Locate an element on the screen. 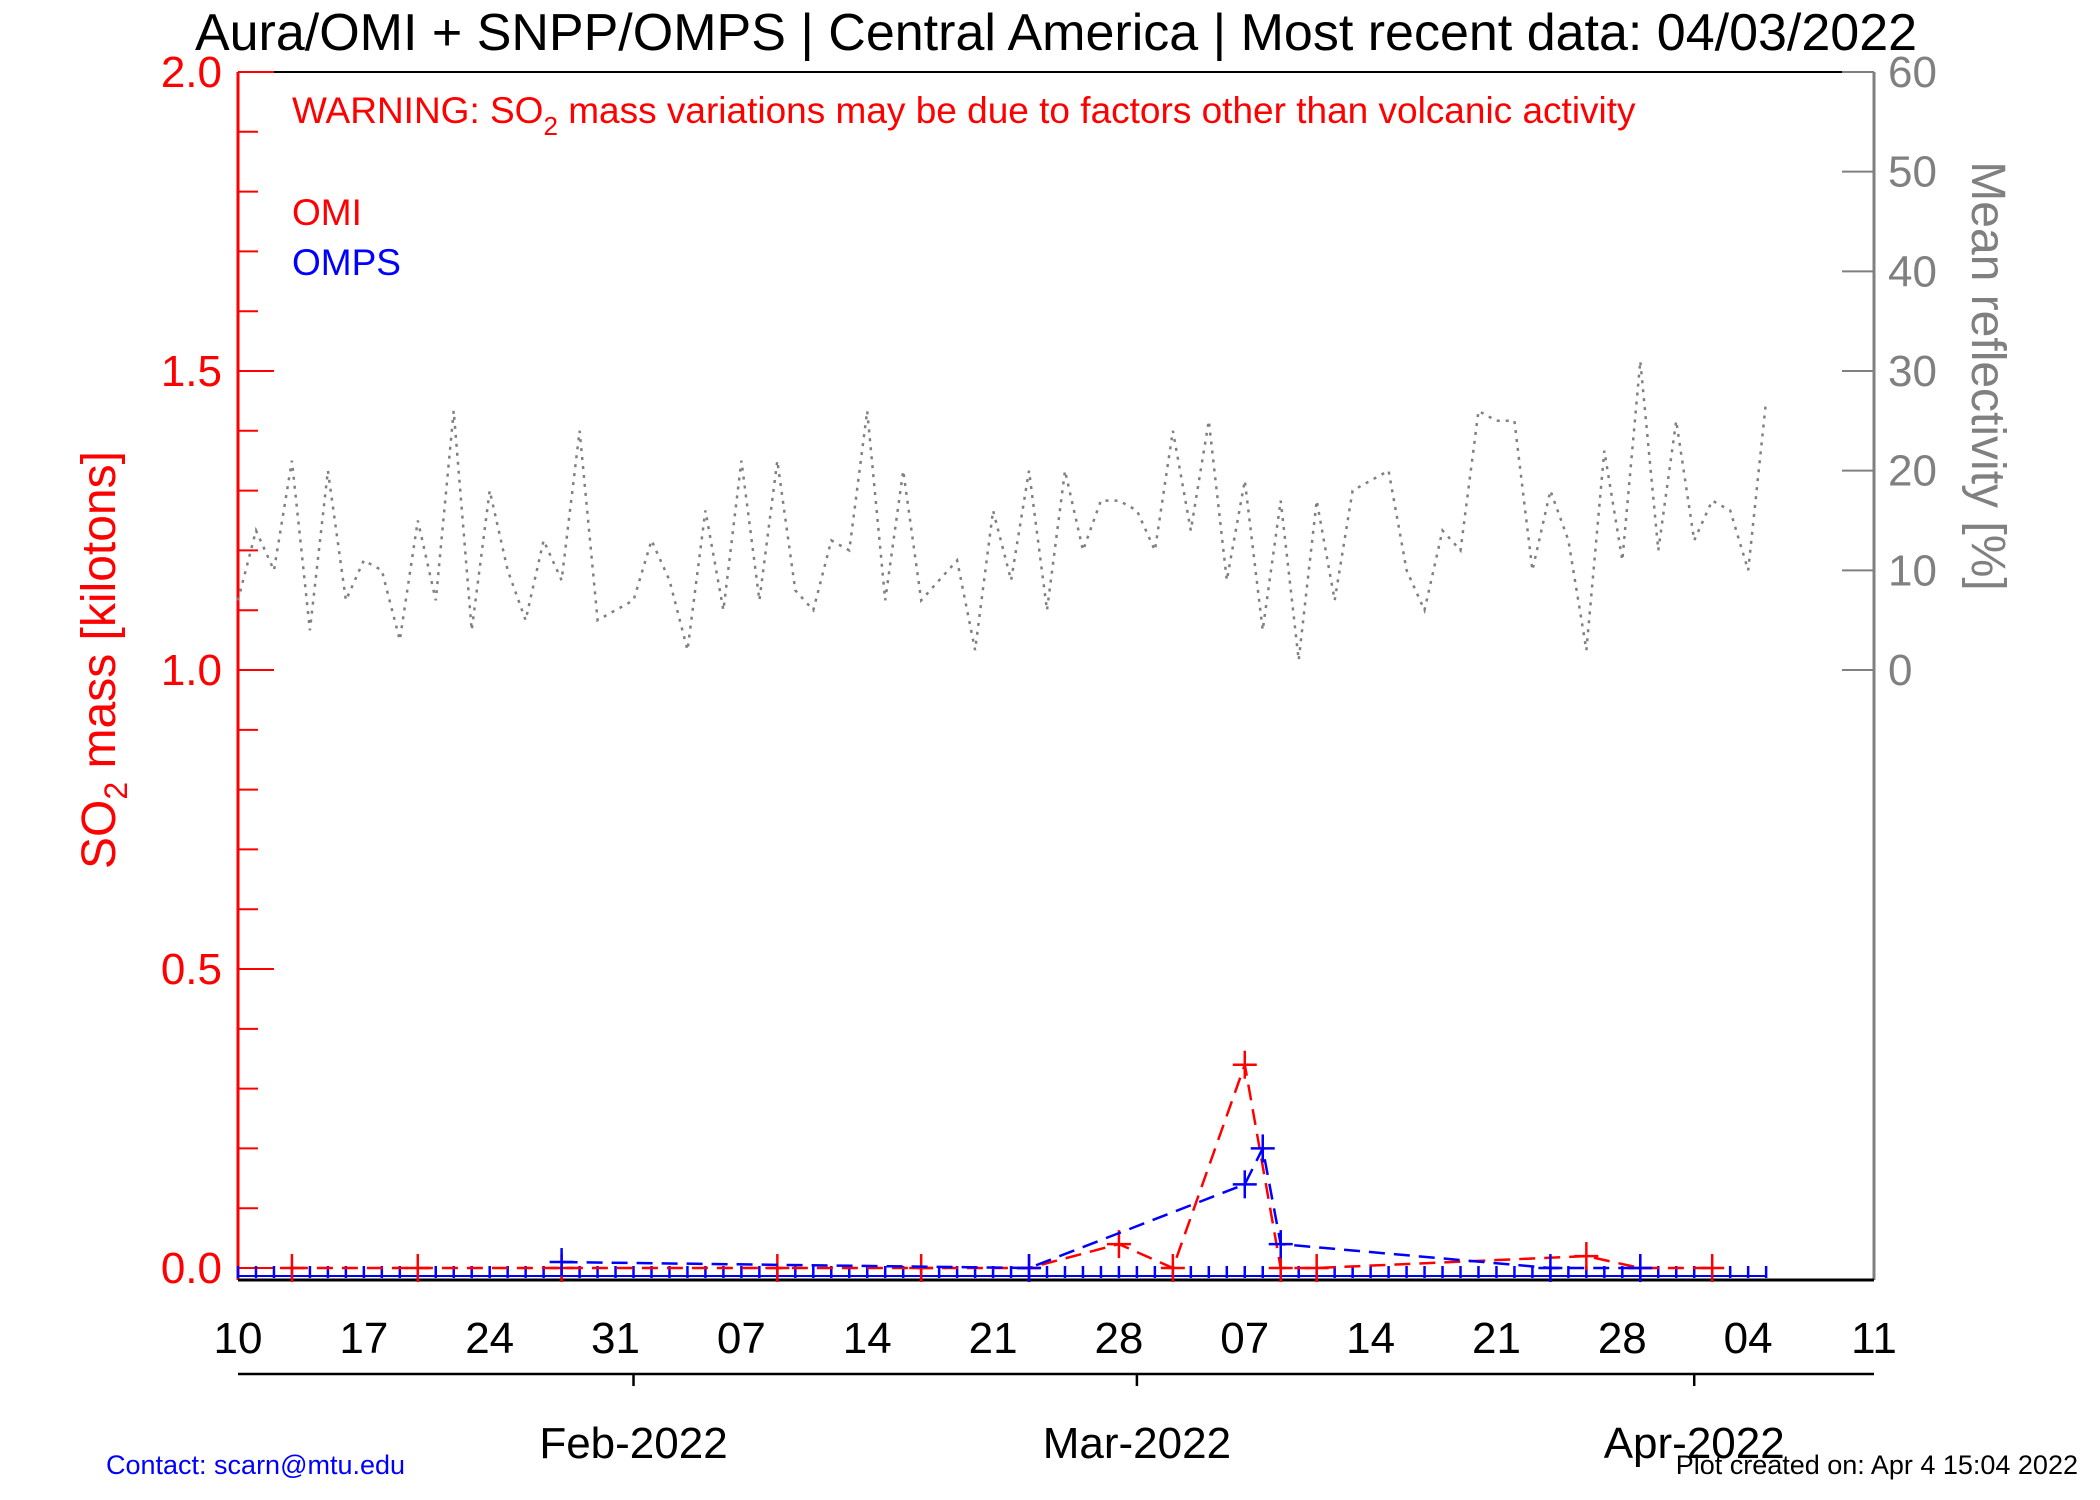  month-axis: Feb-2022 Mar-2022 Apr-2022 is located at coordinates (1056, 1420).